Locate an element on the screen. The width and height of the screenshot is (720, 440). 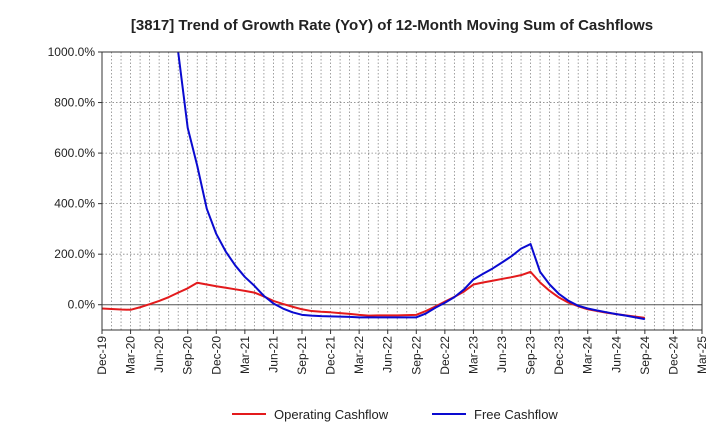
x-tick-label: Jun-20 is located at coordinates (159, 354).